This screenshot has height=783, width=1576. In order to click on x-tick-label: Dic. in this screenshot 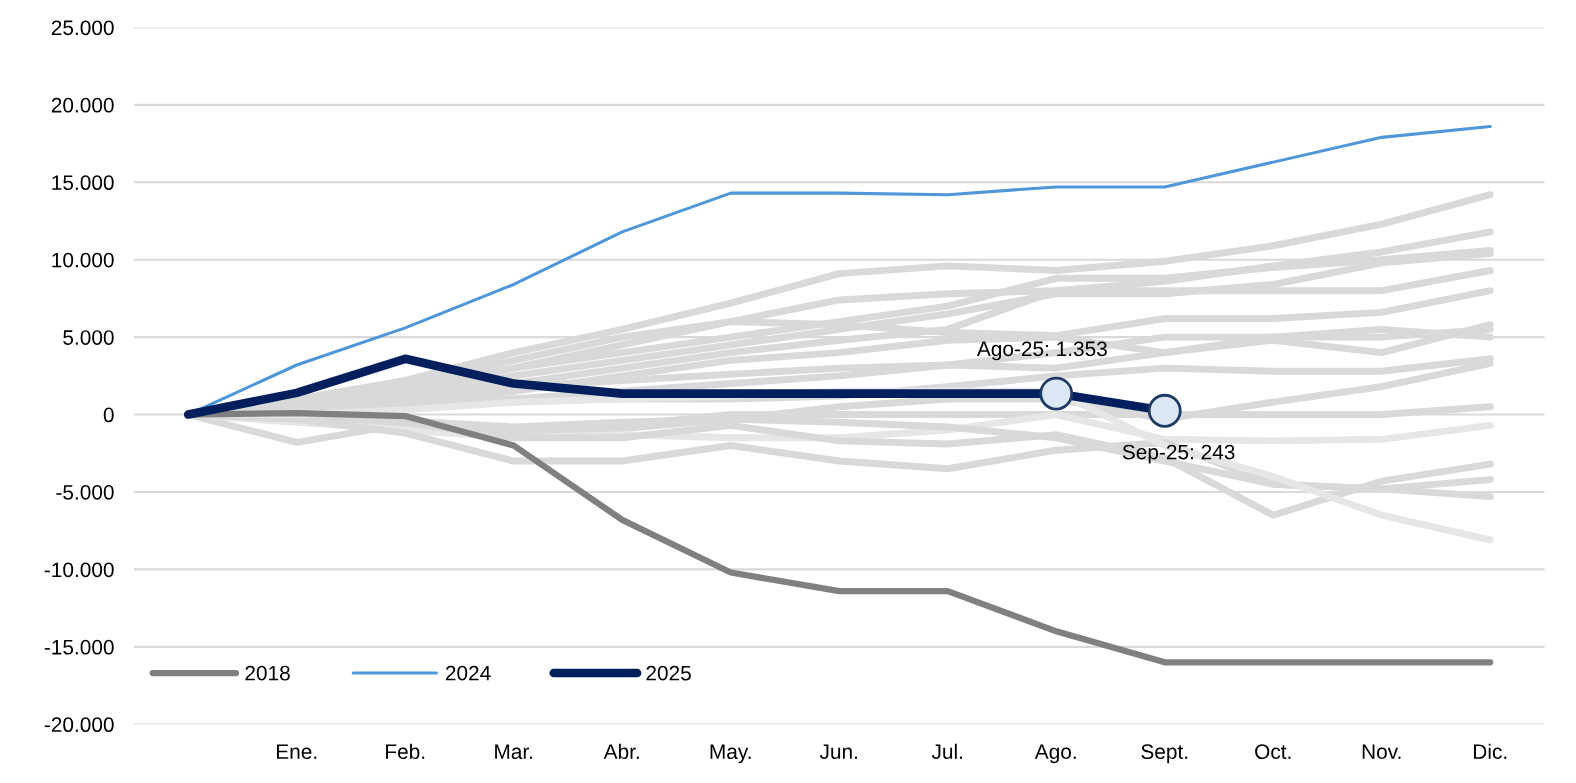, I will do `click(1490, 751)`.